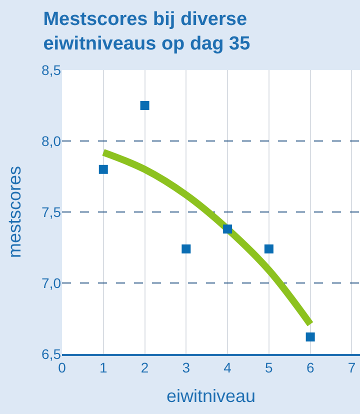 The width and height of the screenshot is (360, 414). What do you see at coordinates (269, 368) in the screenshot?
I see `x-tick-label: 5` at bounding box center [269, 368].